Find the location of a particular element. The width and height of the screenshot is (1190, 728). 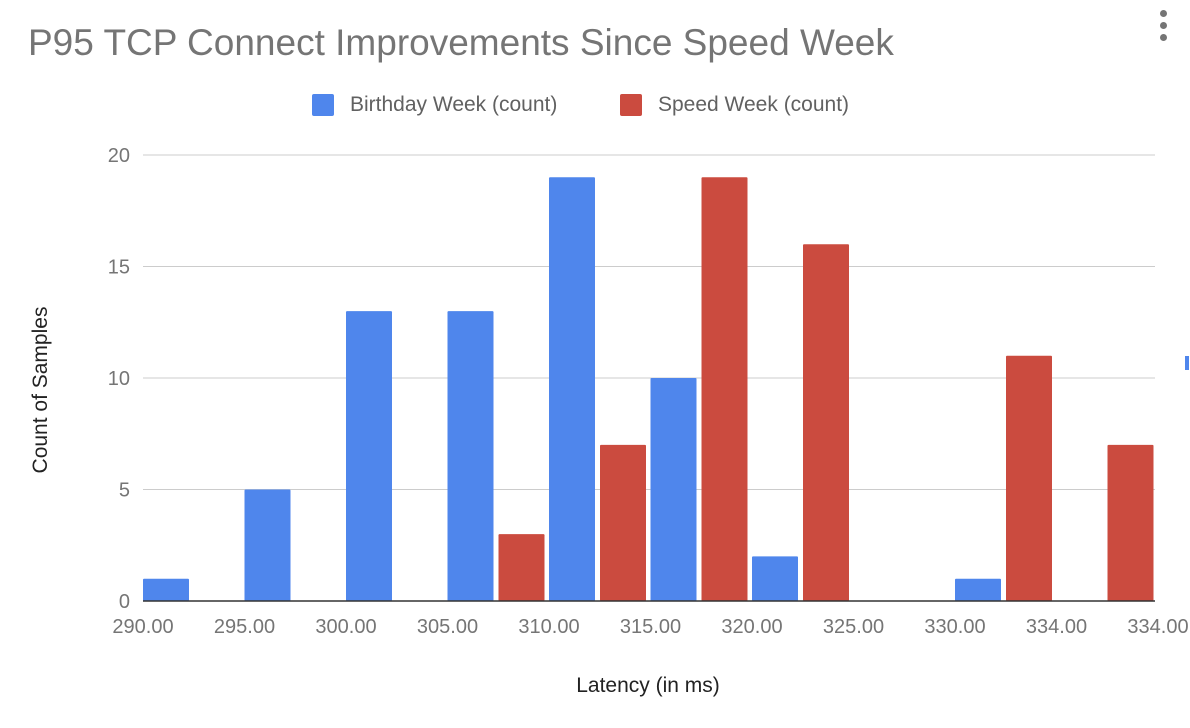

x-tick-label: 315.00 is located at coordinates (650, 627).